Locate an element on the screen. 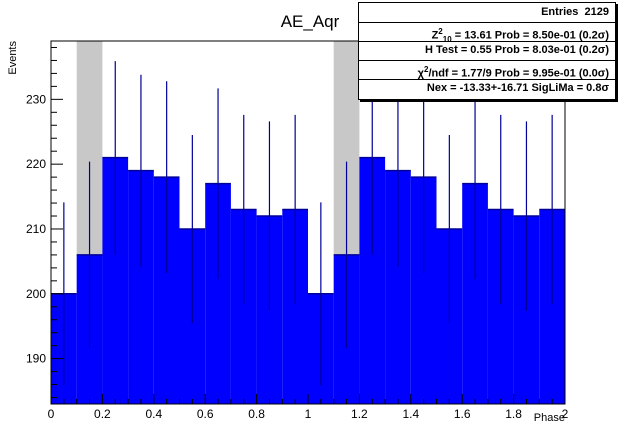  x-axis-ticks: 0 0.2 0.4 0.6 0.8 1 1.2 1.4 1.6 1.8 2 is located at coordinates (308, 407).